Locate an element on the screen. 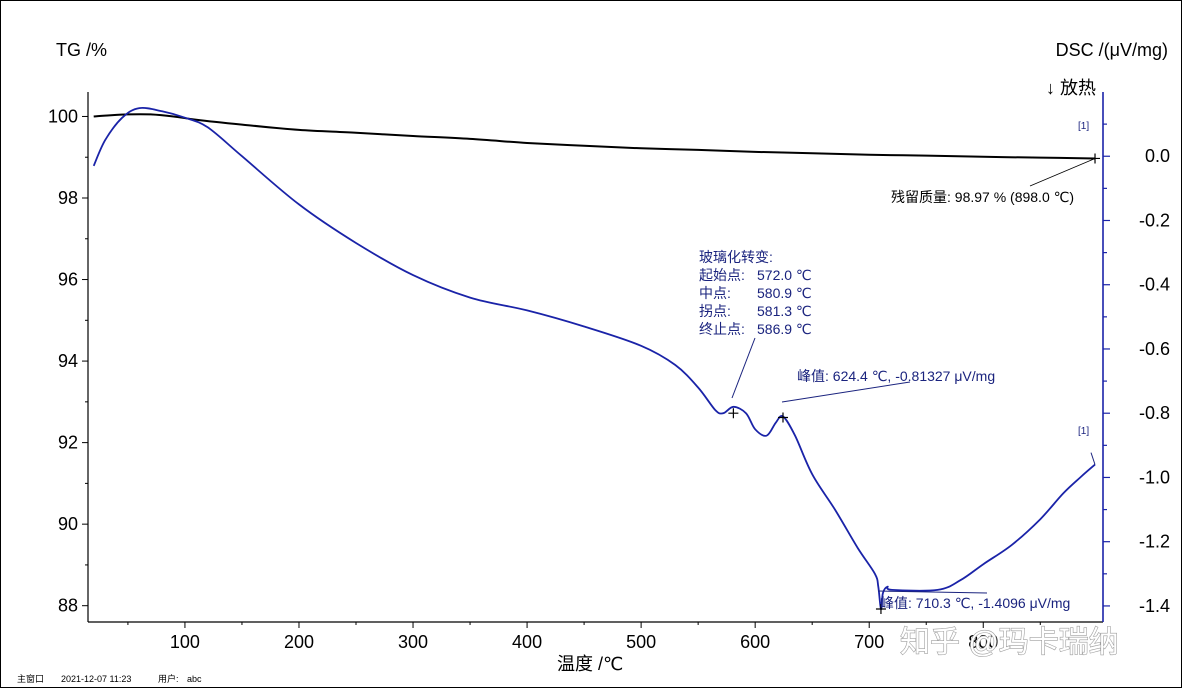 The height and width of the screenshot is (688, 1182). y-right-tick-label: -0.4 is located at coordinates (1154, 285).